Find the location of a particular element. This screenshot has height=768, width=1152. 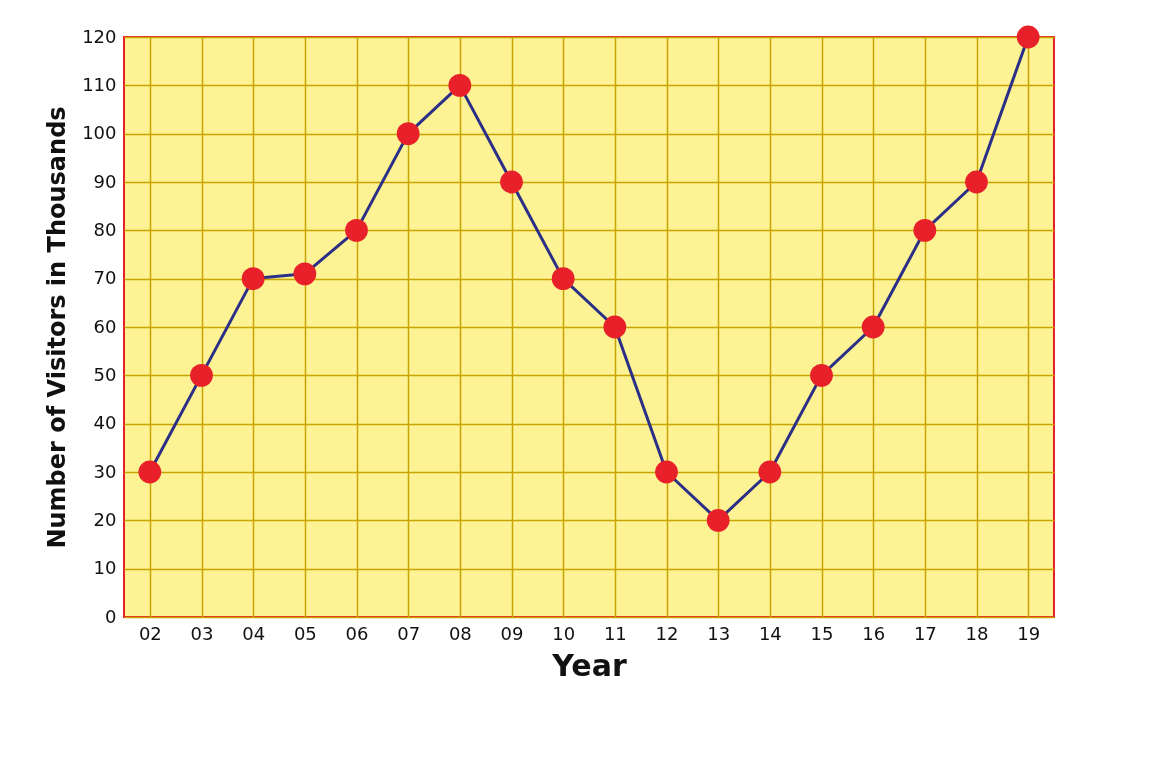

x-tick-label: 13 is located at coordinates (719, 633).